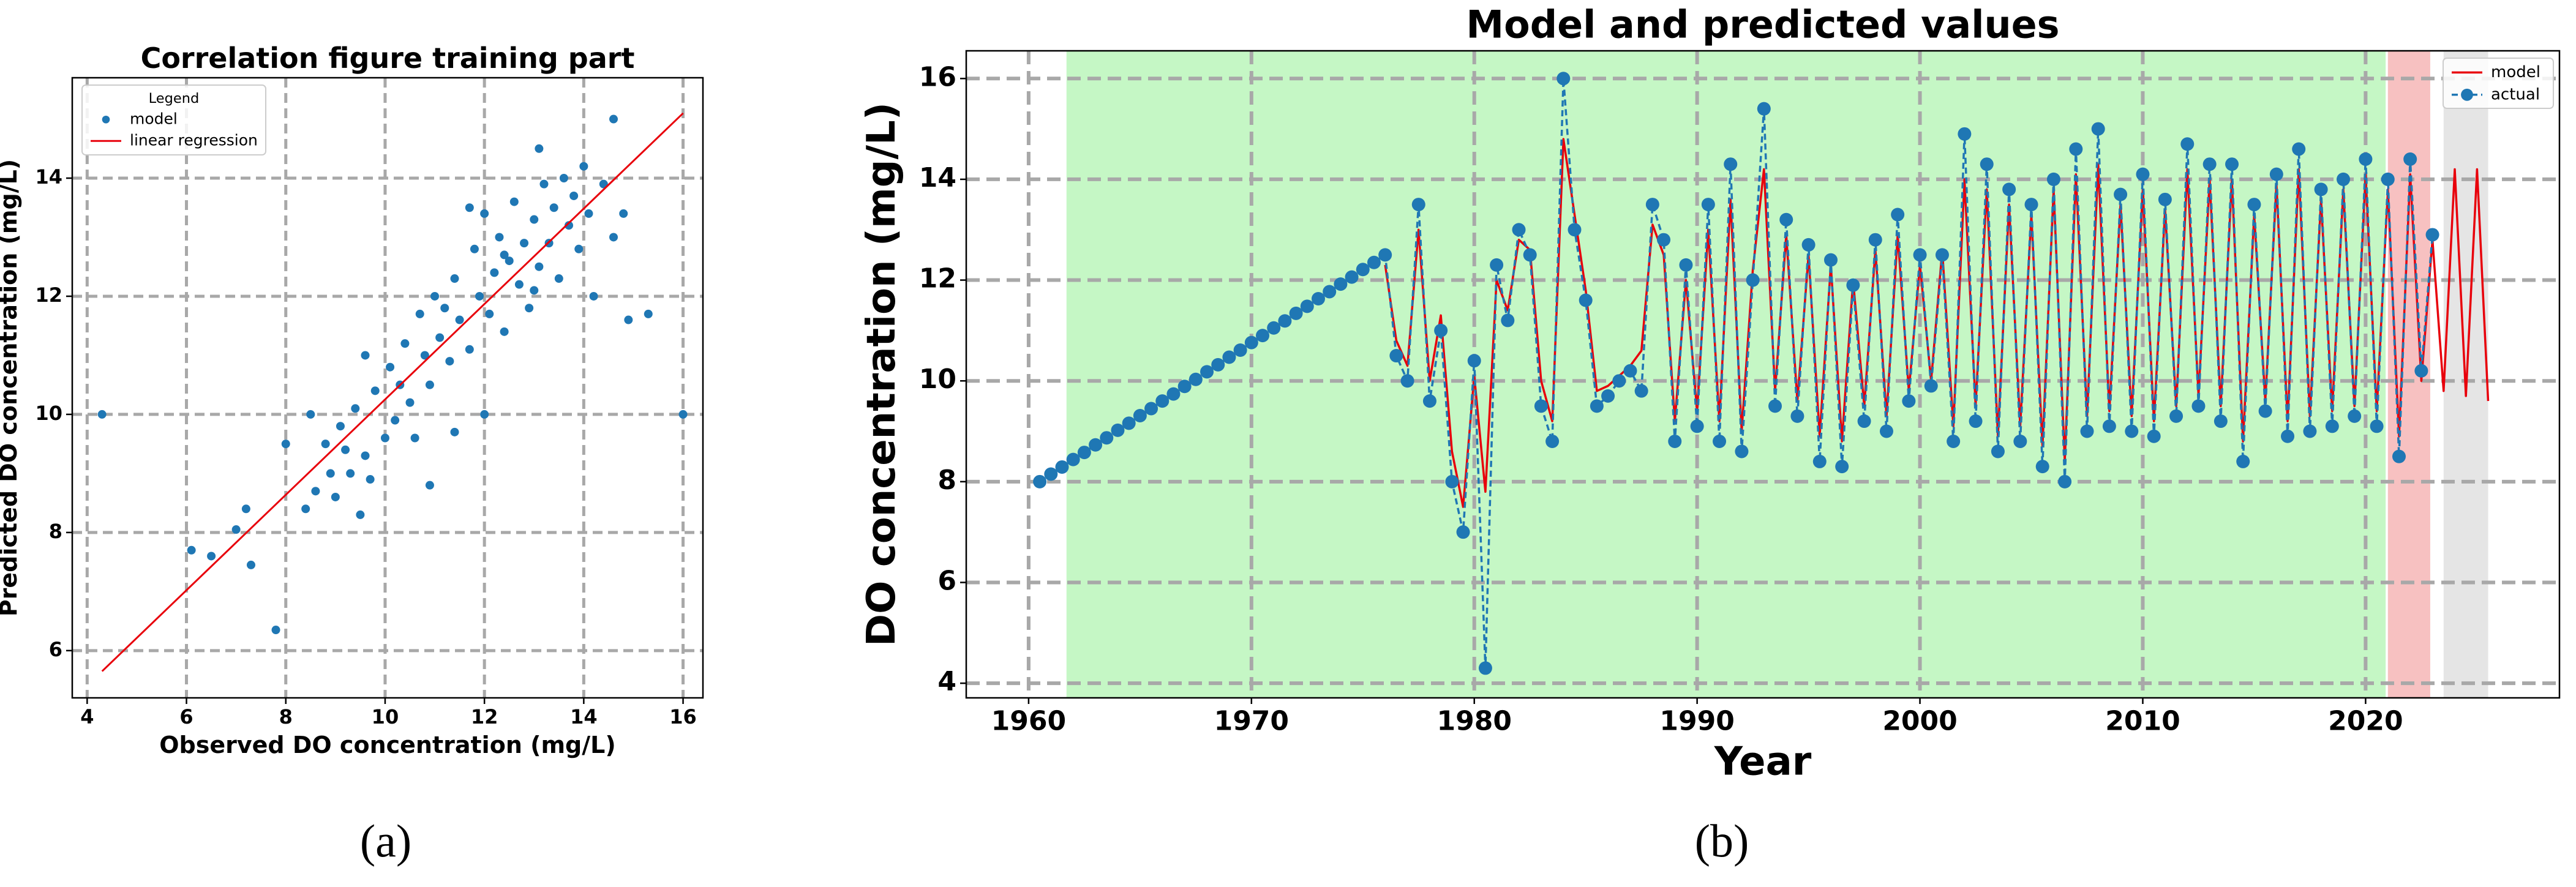 This screenshot has width=2576, height=887. Describe the element at coordinates (683, 716) in the screenshot. I see `x-tick-label: 16` at that location.